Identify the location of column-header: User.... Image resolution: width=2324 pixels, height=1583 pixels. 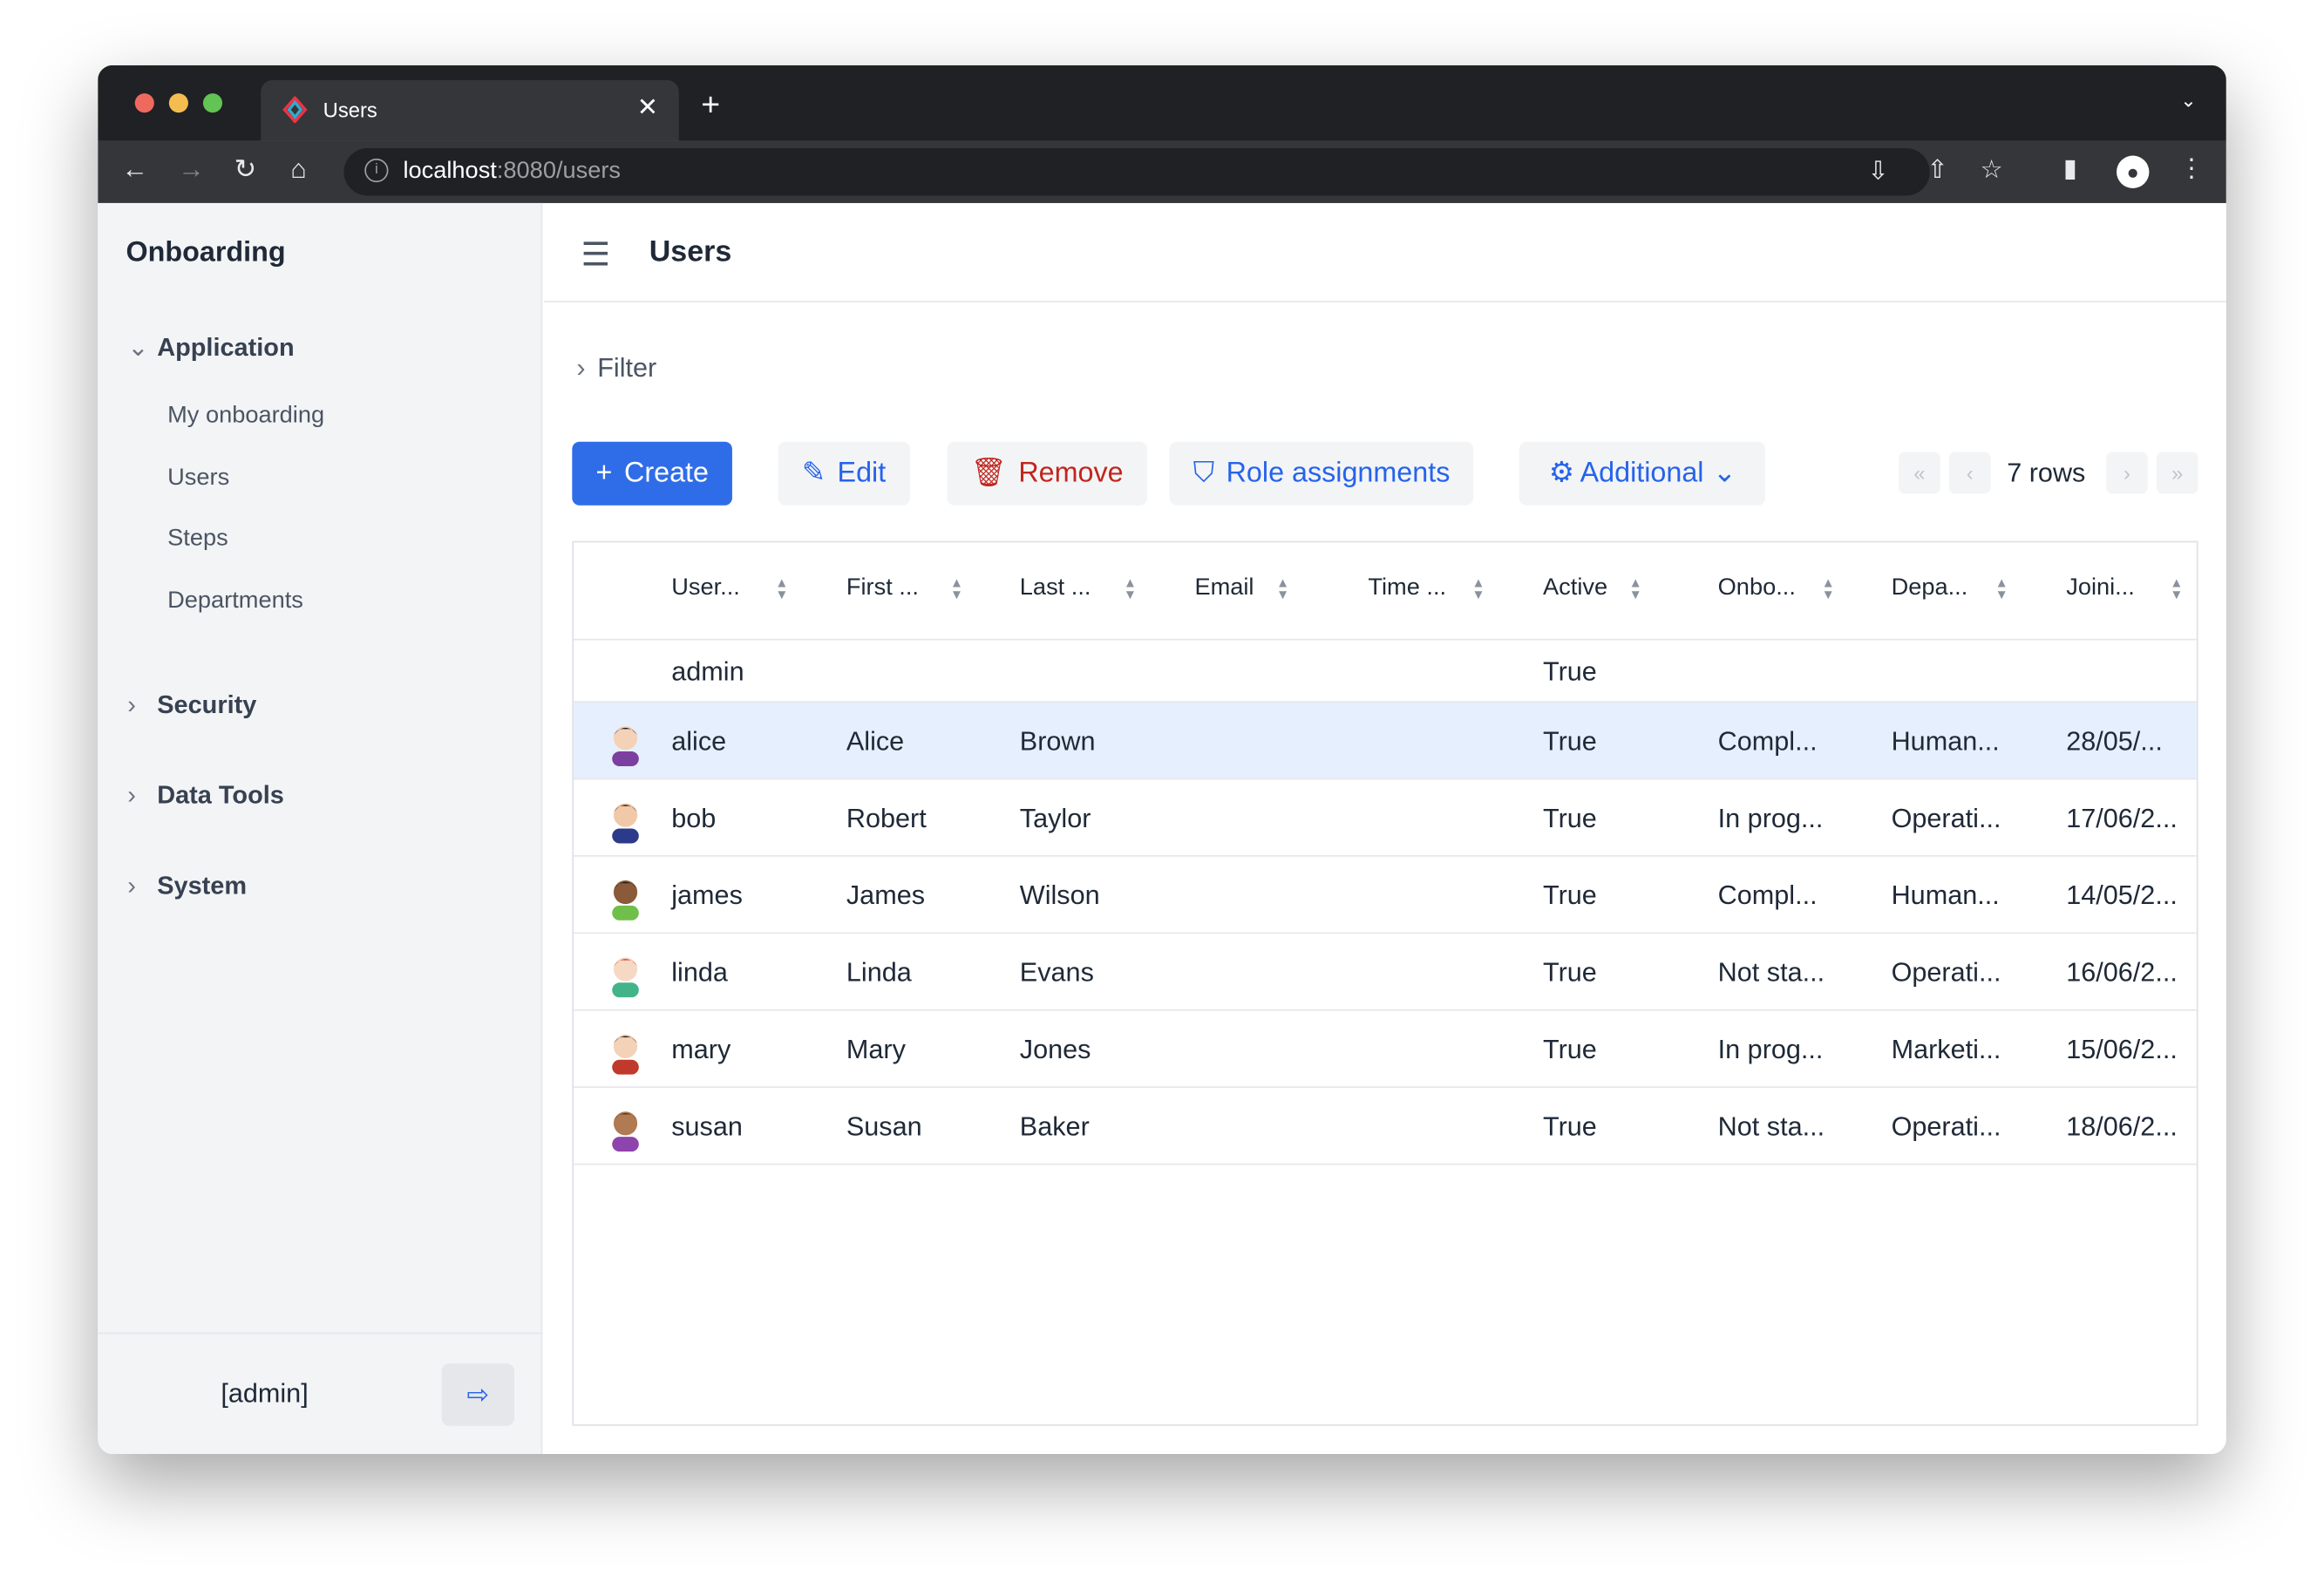
(705, 587).